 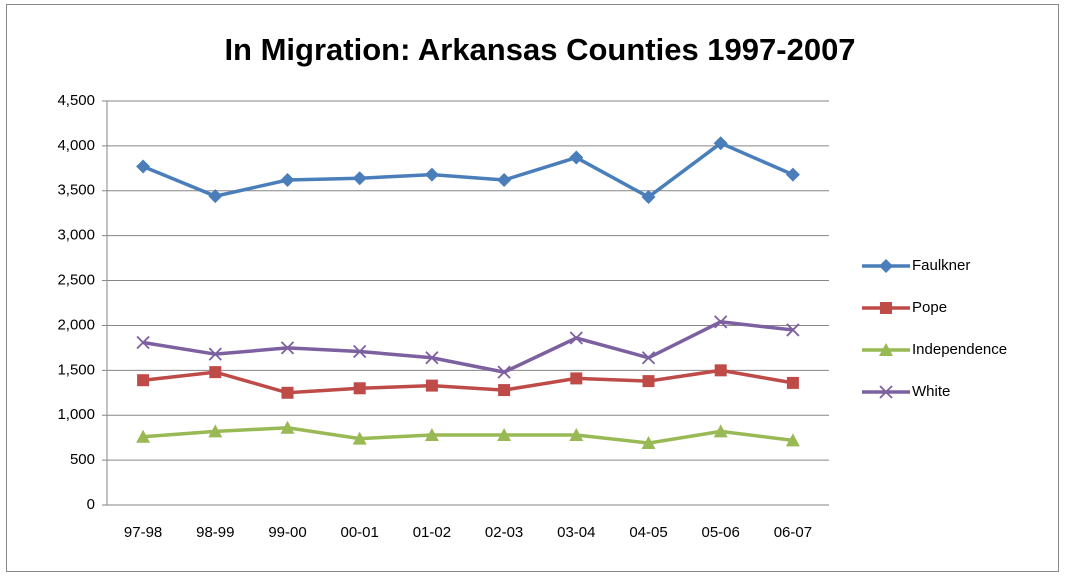 I want to click on x-tick-label: 04-05, so click(x=648, y=532).